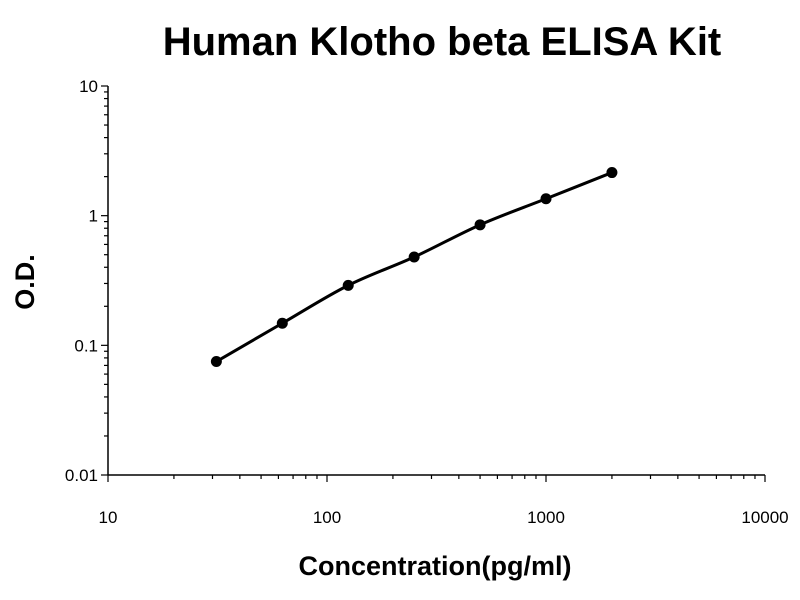 The height and width of the screenshot is (600, 800). Describe the element at coordinates (327, 517) in the screenshot. I see `x-tick-label: 100` at that location.